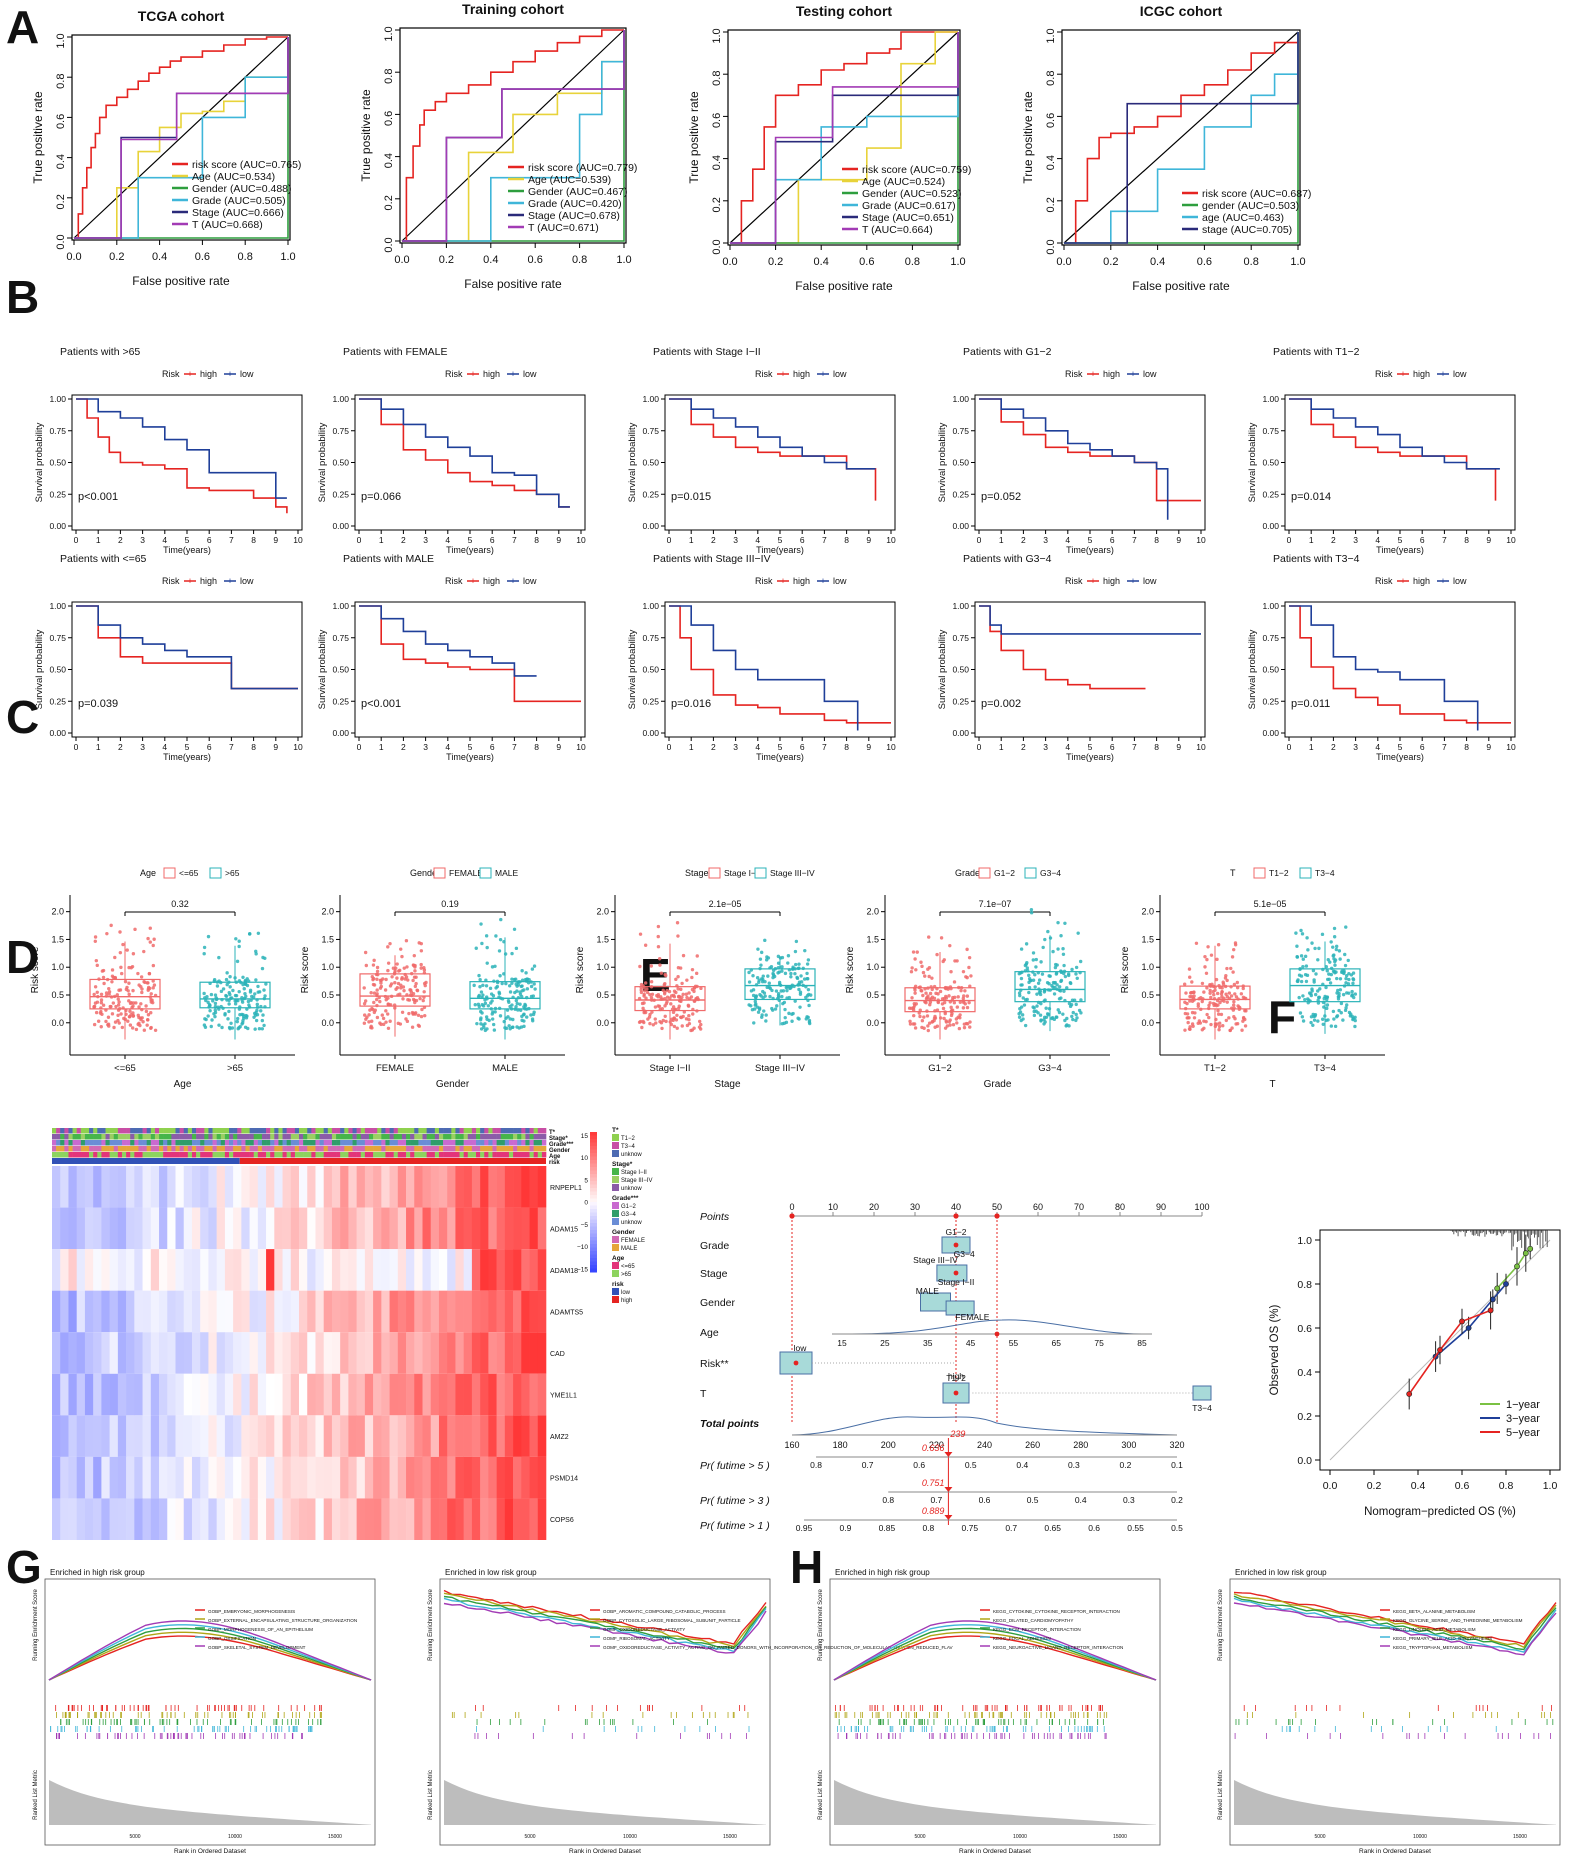 This screenshot has height=1858, width=1582. What do you see at coordinates (1161, 1207) in the screenshot?
I see `nomogram-points-label: 90` at bounding box center [1161, 1207].